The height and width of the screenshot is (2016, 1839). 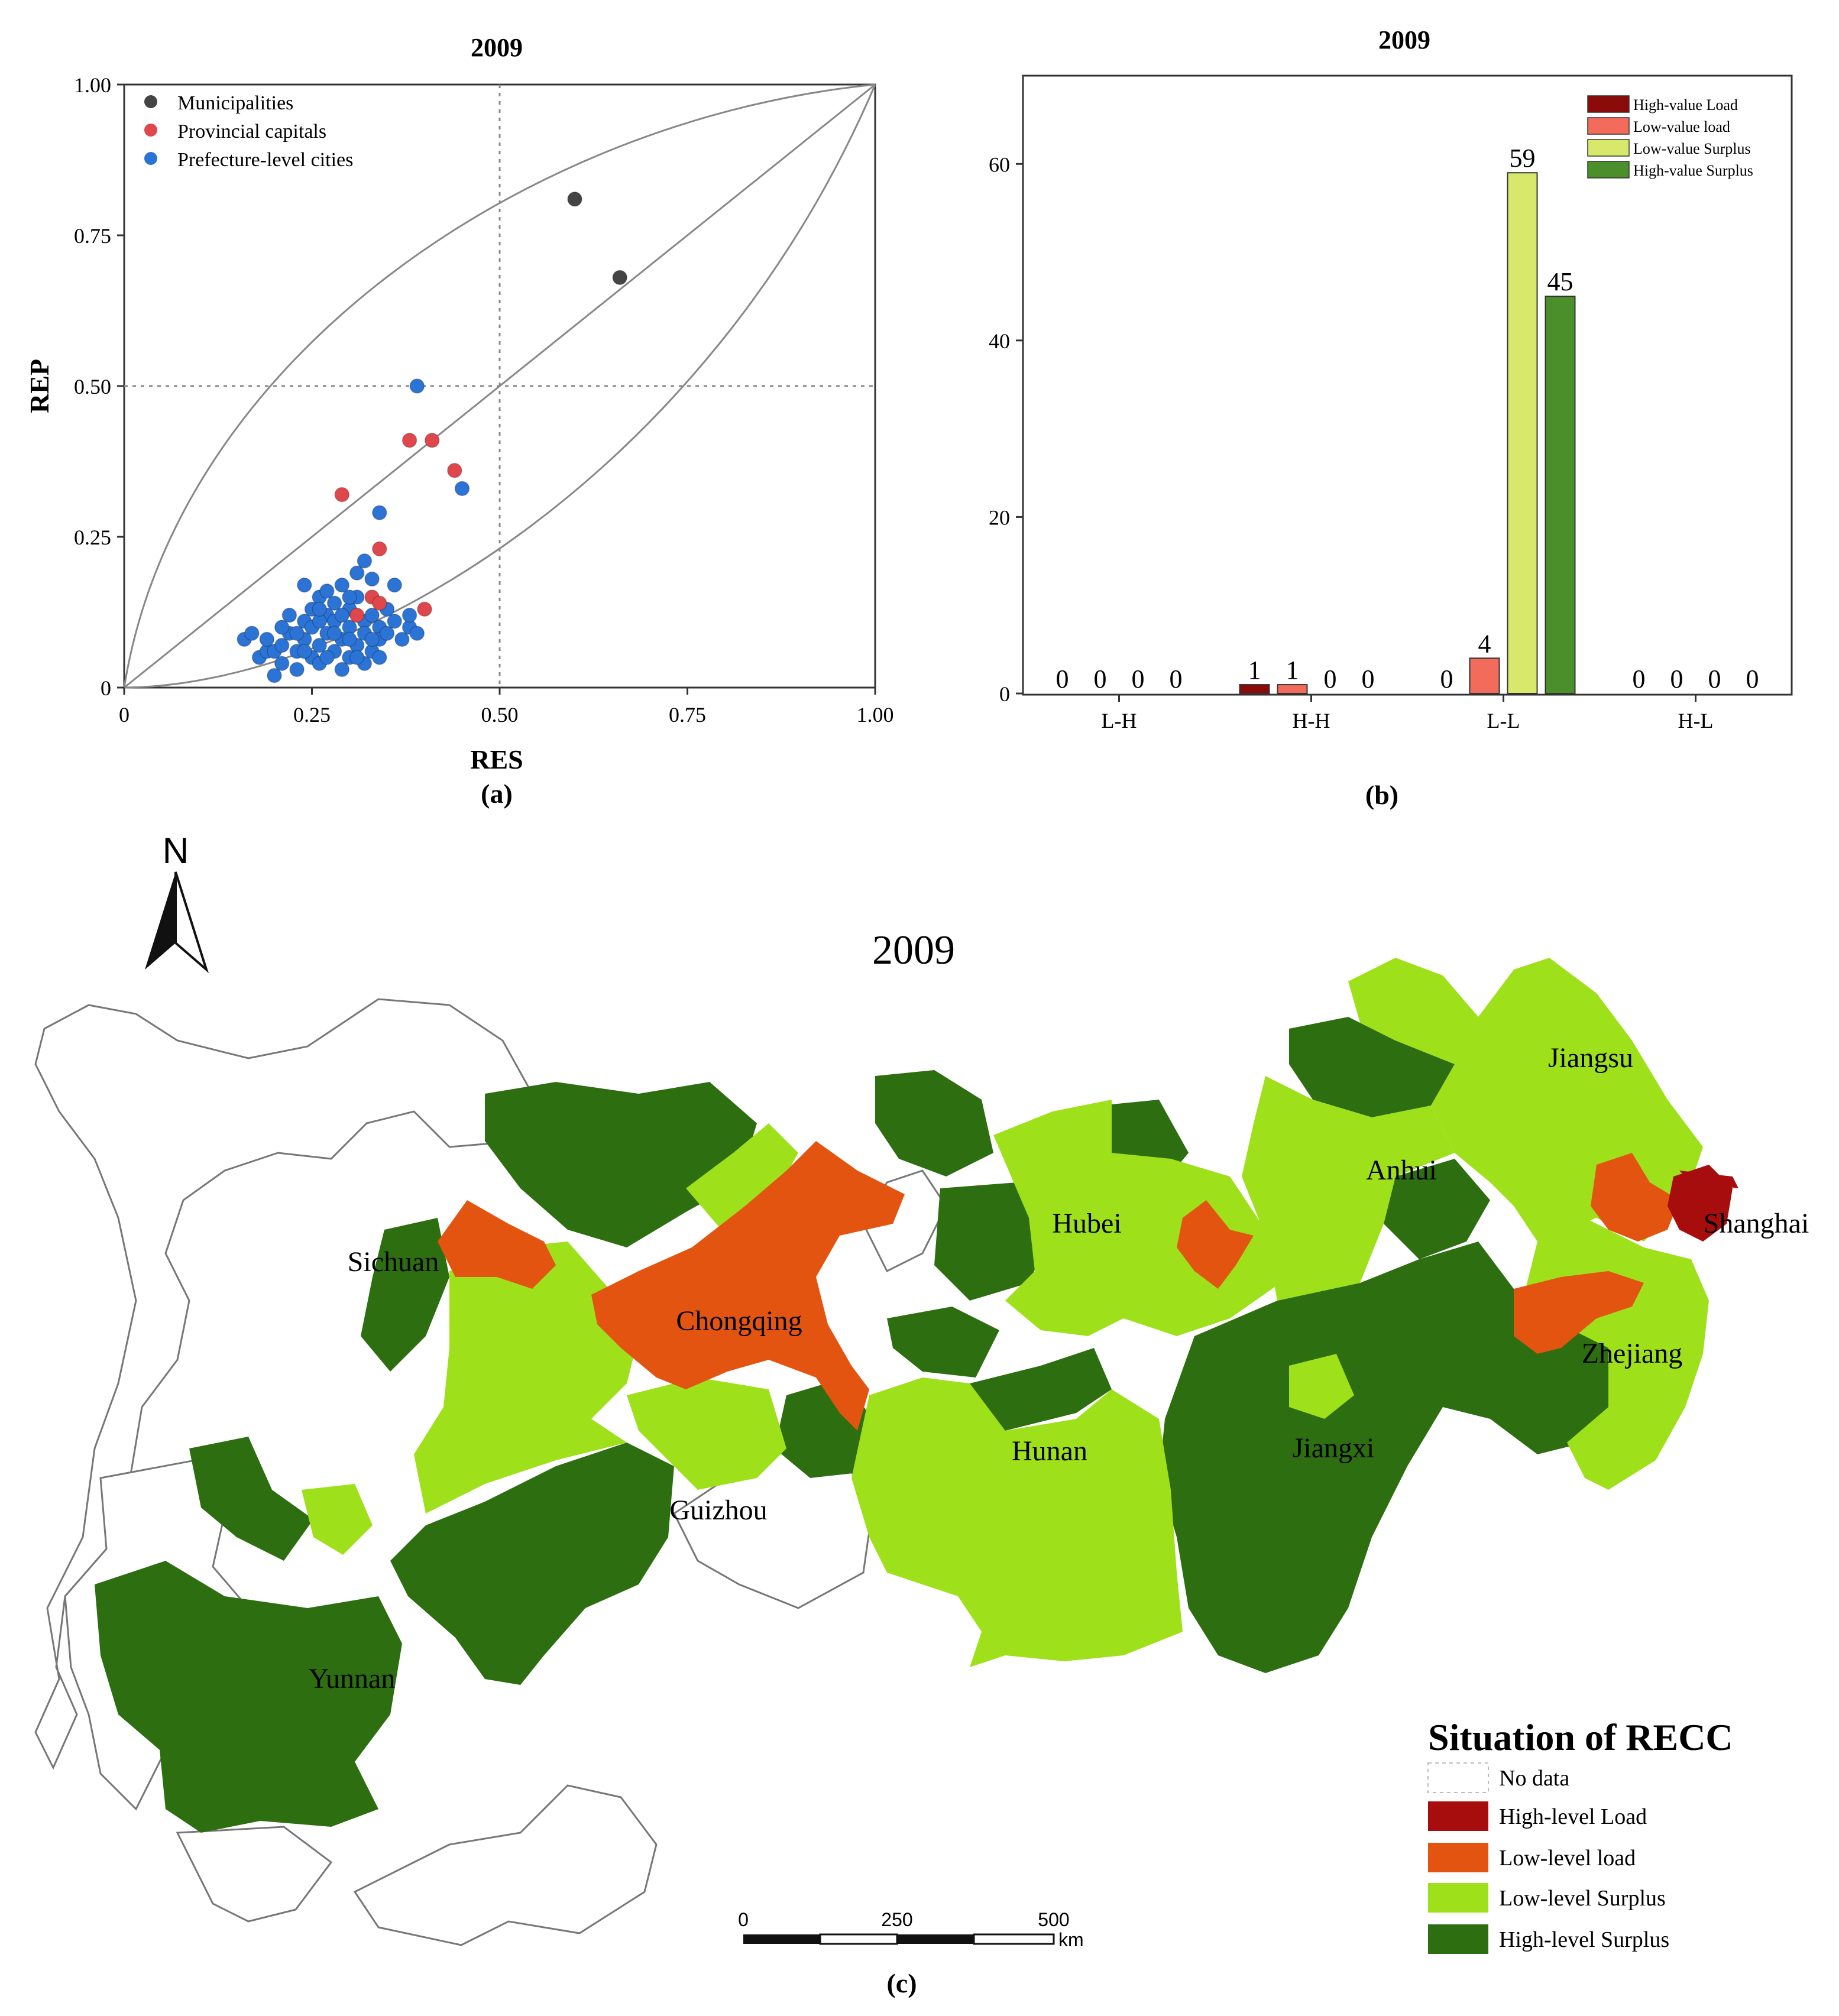 I want to click on region-sichuan-low-load, so click(x=497, y=1244).